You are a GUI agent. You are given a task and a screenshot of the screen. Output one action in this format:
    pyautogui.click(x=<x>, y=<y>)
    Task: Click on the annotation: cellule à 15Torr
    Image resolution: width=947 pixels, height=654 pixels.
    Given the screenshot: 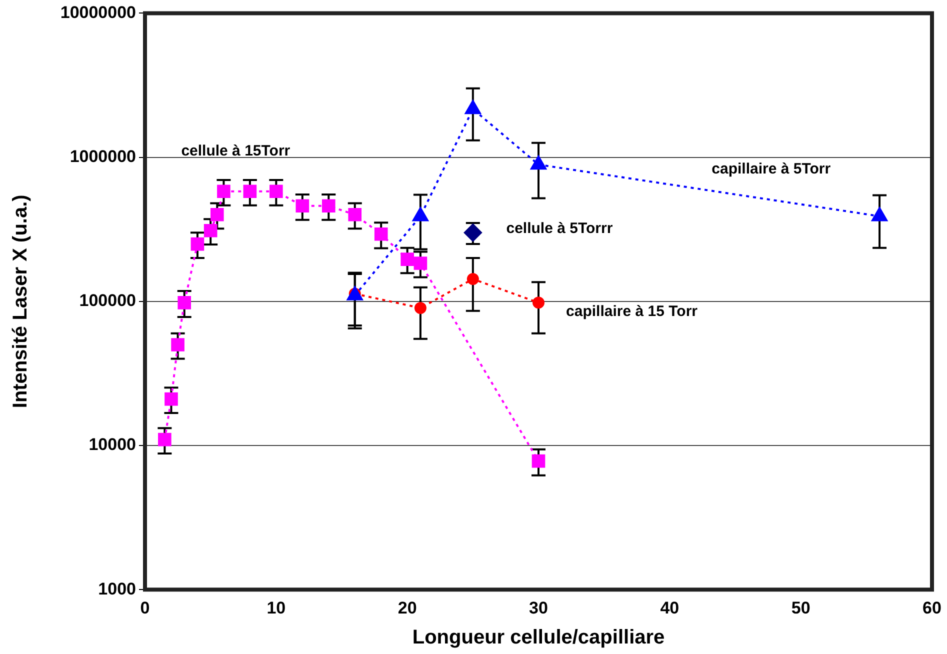 What is the action you would take?
    pyautogui.click(x=235, y=151)
    